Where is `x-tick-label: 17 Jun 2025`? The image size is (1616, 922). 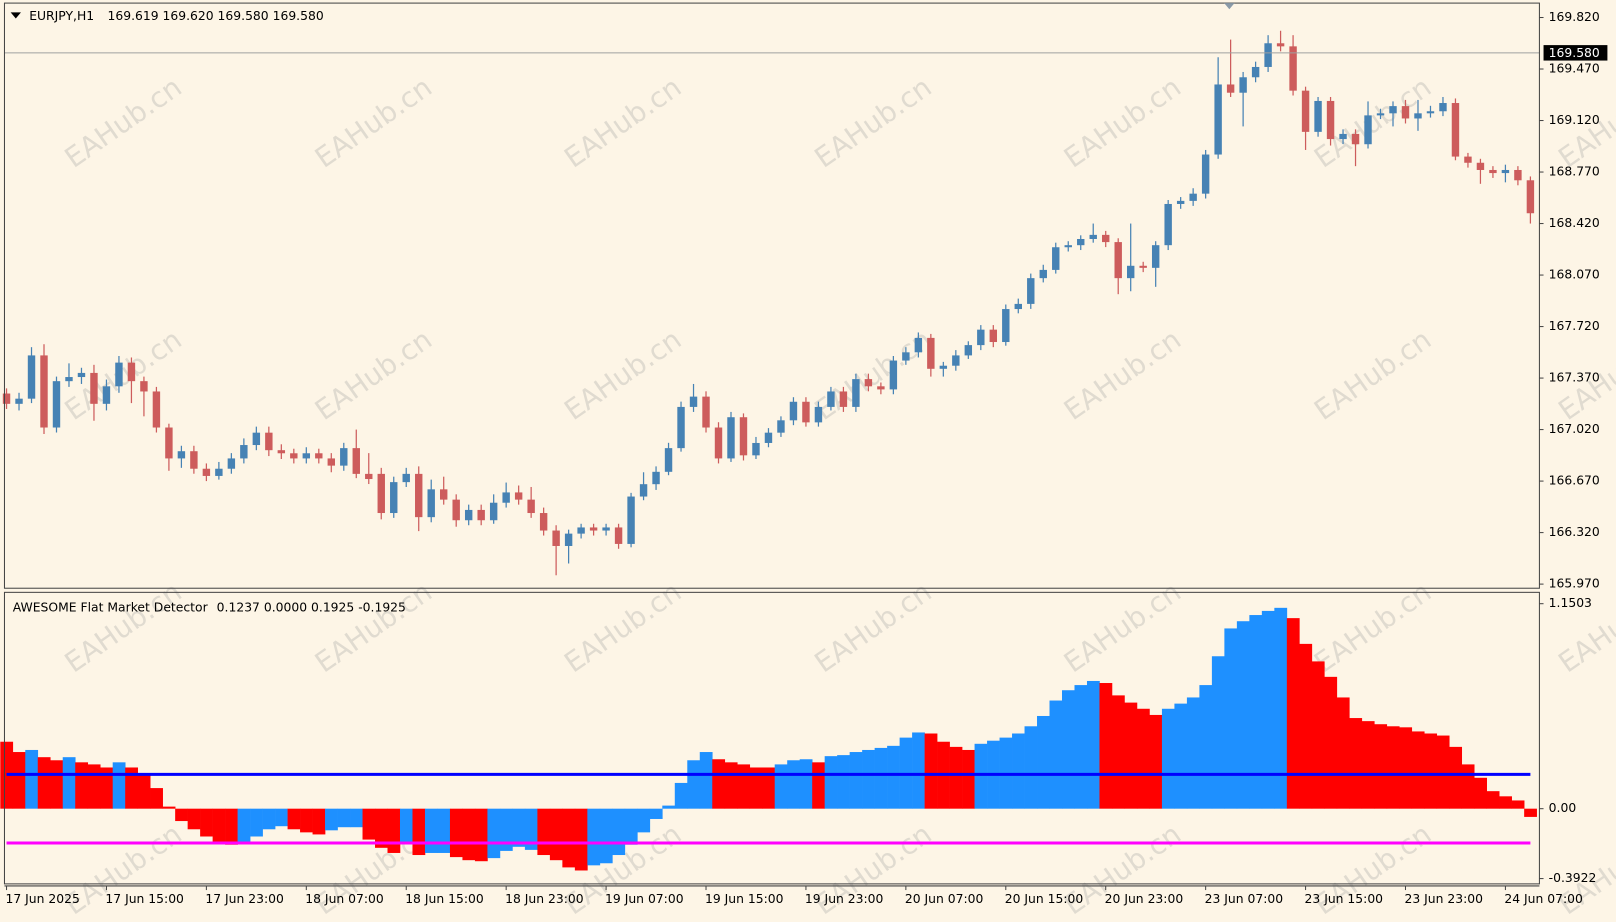
x-tick-label: 17 Jun 2025 is located at coordinates (42, 899).